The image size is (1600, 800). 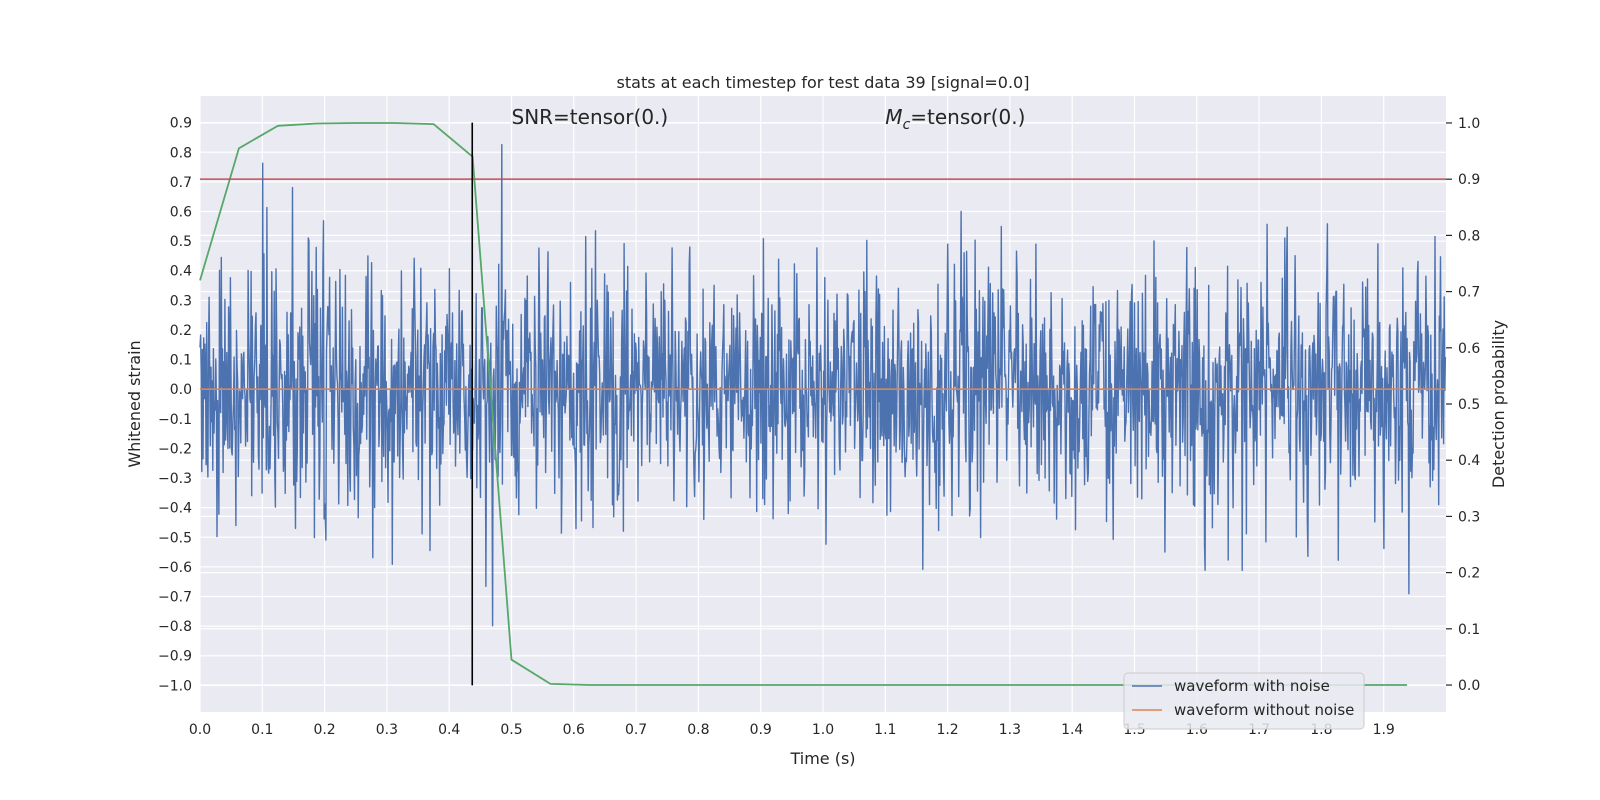 What do you see at coordinates (1010, 730) in the screenshot?
I see `x-tick-label: 1.3` at bounding box center [1010, 730].